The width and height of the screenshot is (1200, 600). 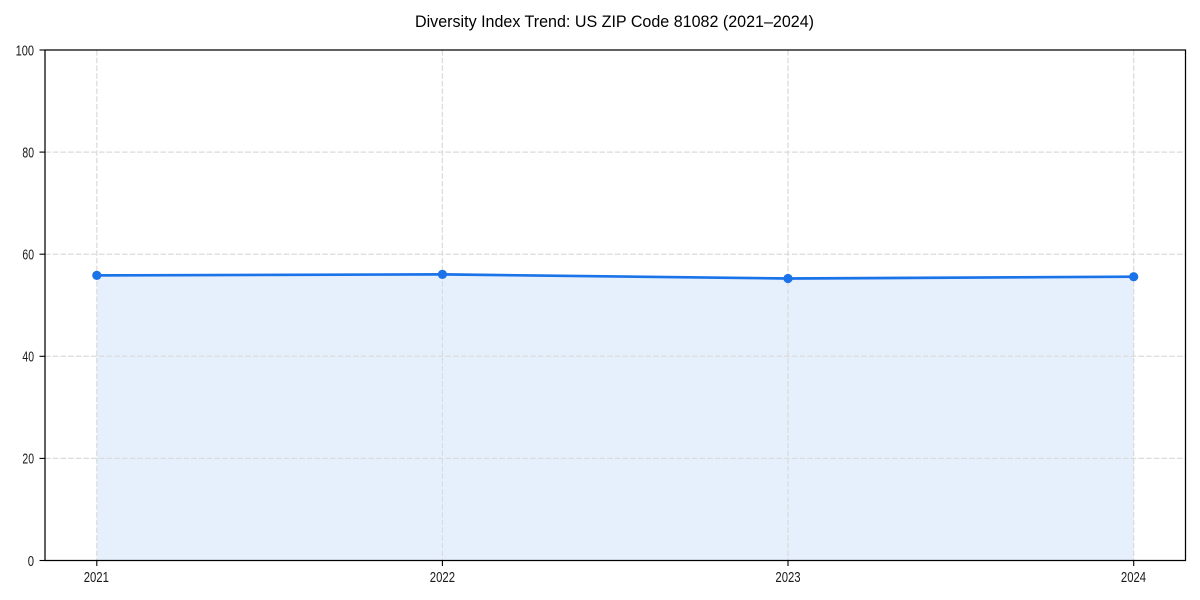 I want to click on svg-text: 20, so click(x=28, y=459).